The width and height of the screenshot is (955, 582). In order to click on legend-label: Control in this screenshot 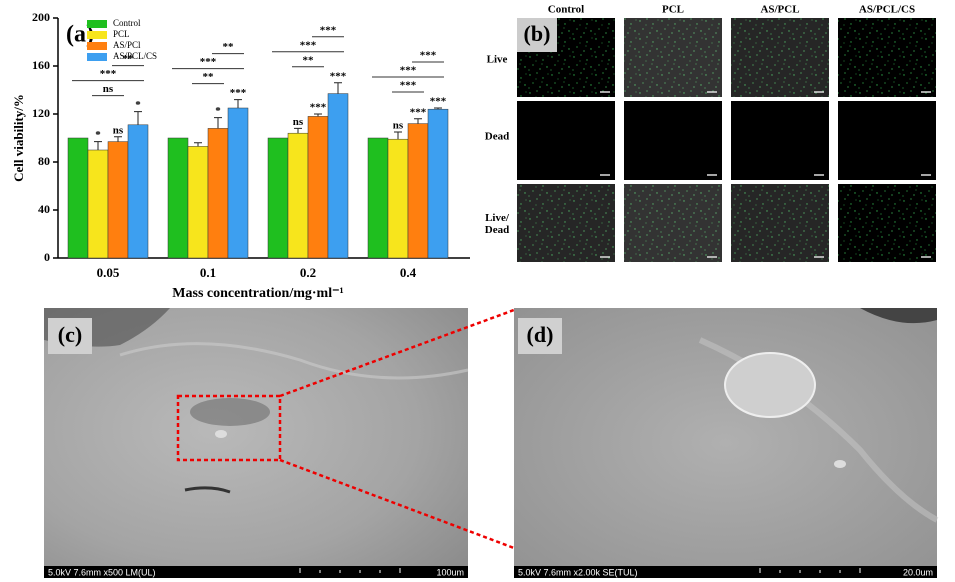, I will do `click(127, 23)`.